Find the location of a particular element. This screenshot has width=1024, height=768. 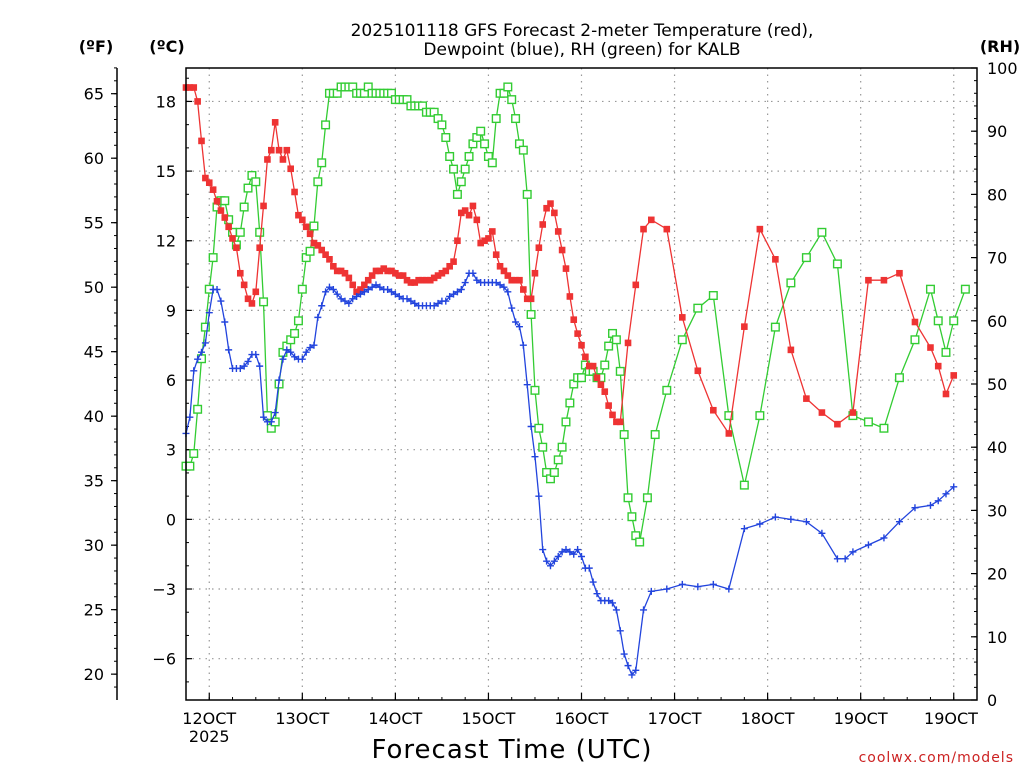

x-tick-label: 17OCT is located at coordinates (675, 718).